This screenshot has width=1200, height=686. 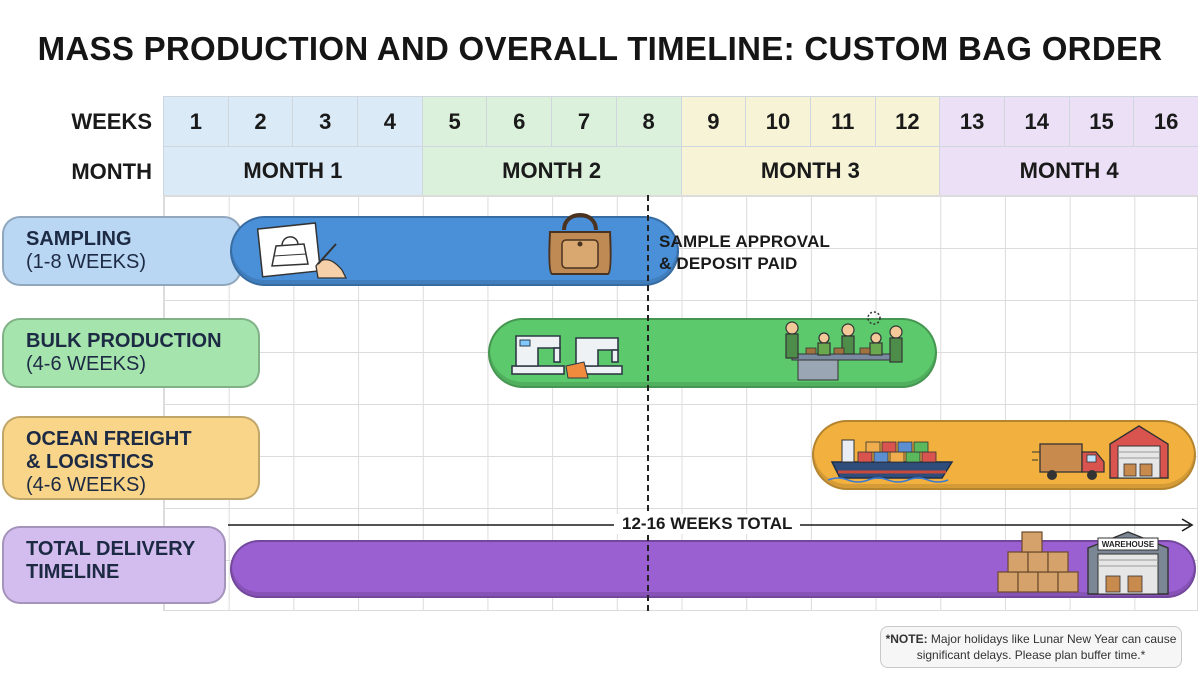 What do you see at coordinates (389, 121) in the screenshot?
I see `week-header-cell: 4` at bounding box center [389, 121].